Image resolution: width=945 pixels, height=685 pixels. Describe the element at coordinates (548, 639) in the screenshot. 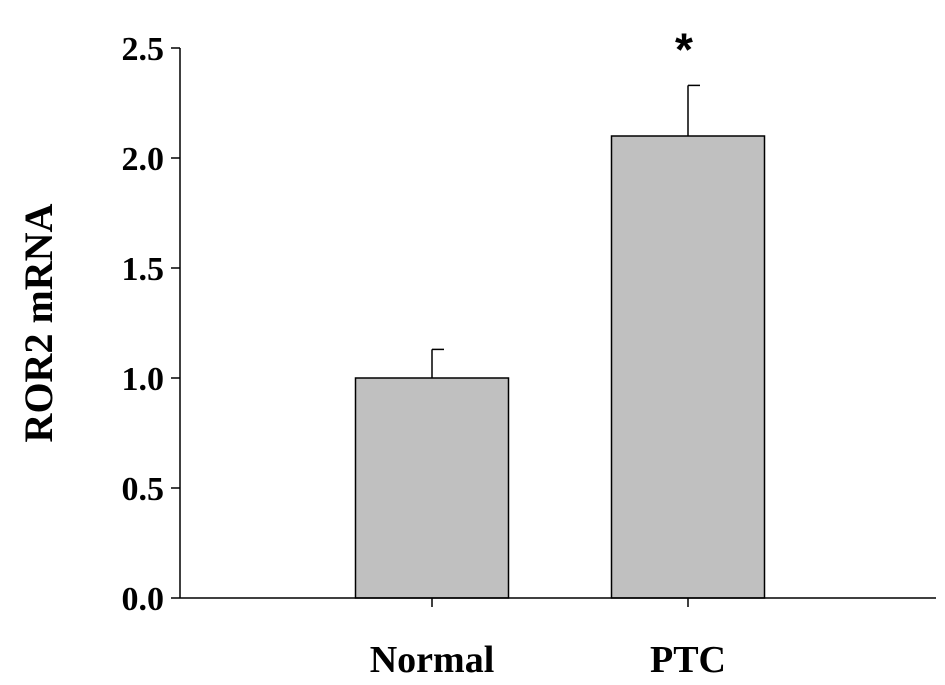

I see `x-axis-ticks: Normal PTC` at that location.